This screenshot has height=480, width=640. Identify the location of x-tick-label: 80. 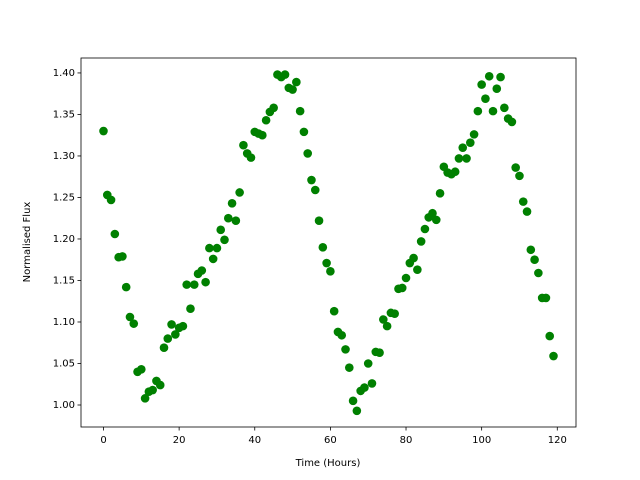
(406, 440).